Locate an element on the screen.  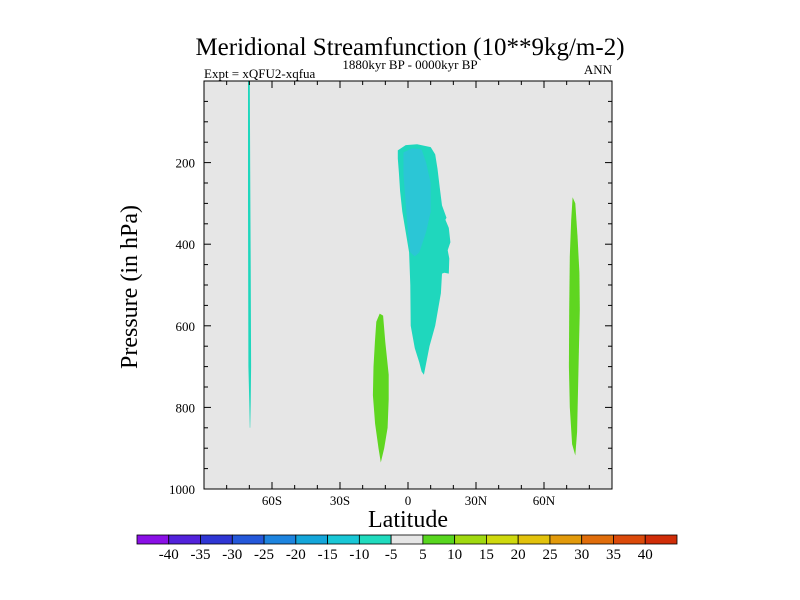
y-tick-label: 600 is located at coordinates (186, 326).